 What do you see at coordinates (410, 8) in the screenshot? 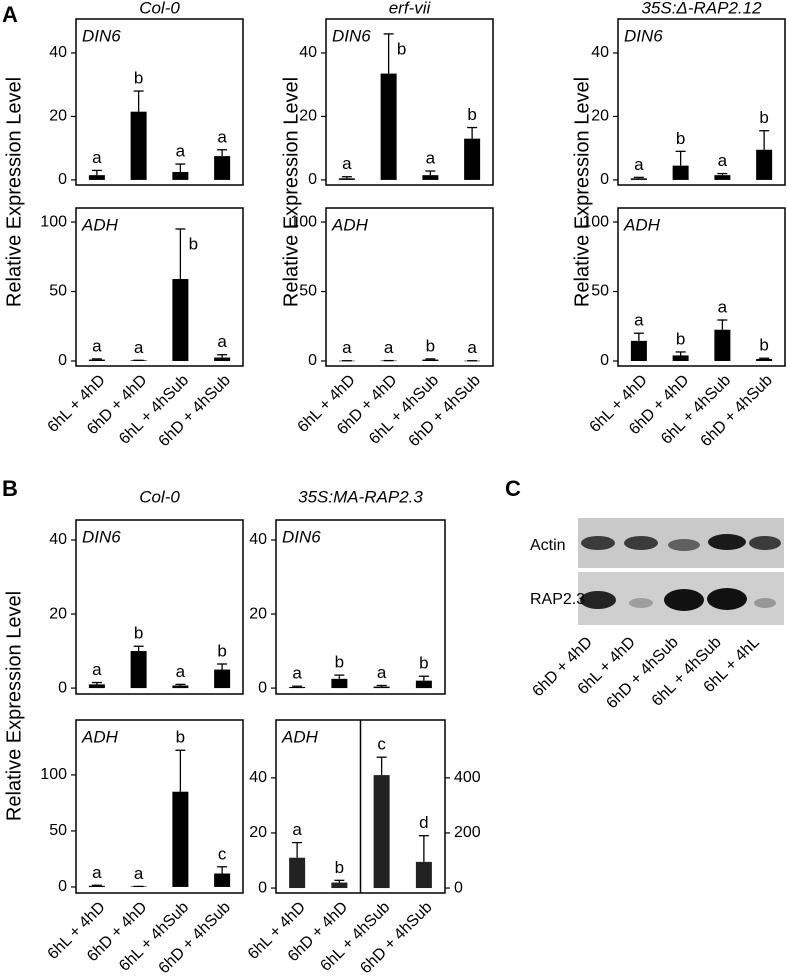
I see `column-heading: erf-vii` at bounding box center [410, 8].